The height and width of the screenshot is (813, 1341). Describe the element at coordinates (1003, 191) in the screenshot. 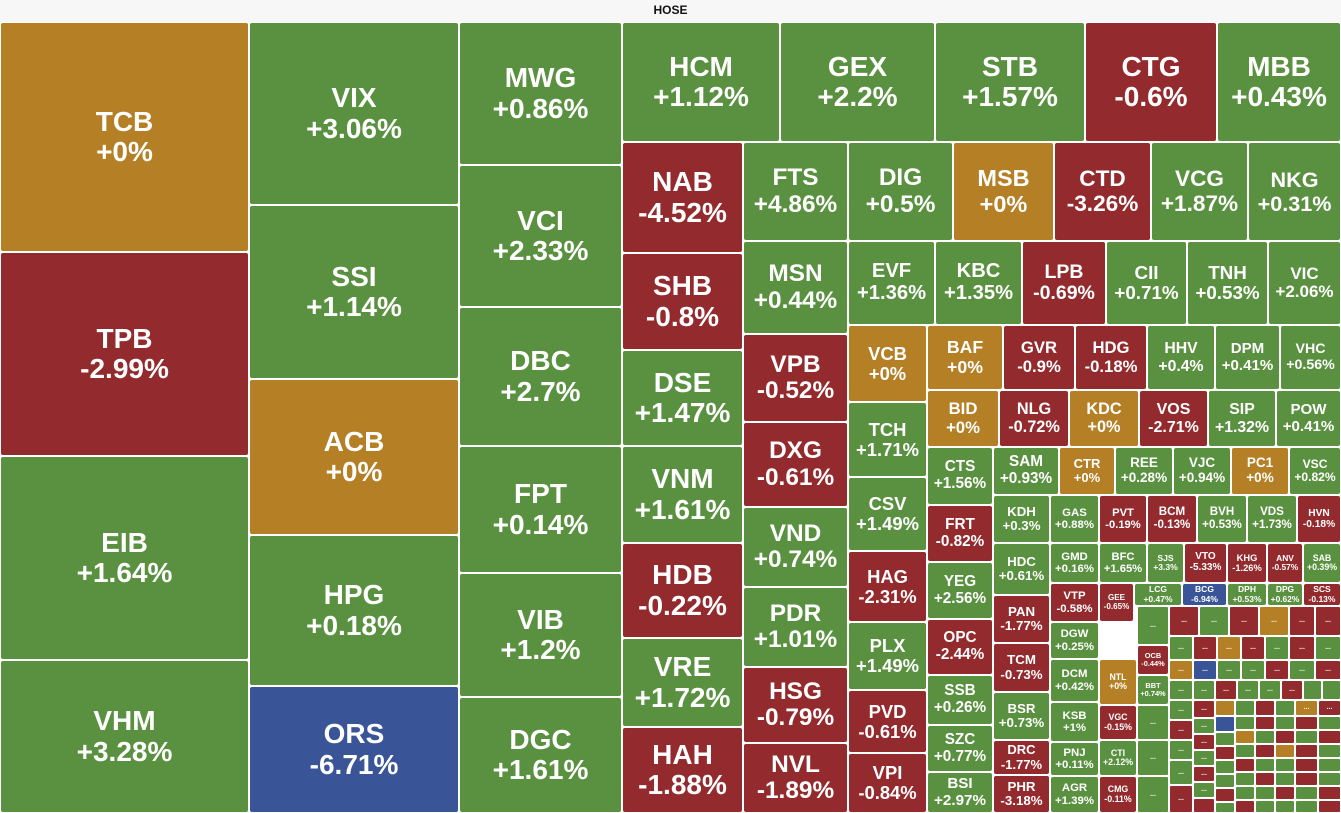

I see `tile-msb: MSB +0%` at that location.